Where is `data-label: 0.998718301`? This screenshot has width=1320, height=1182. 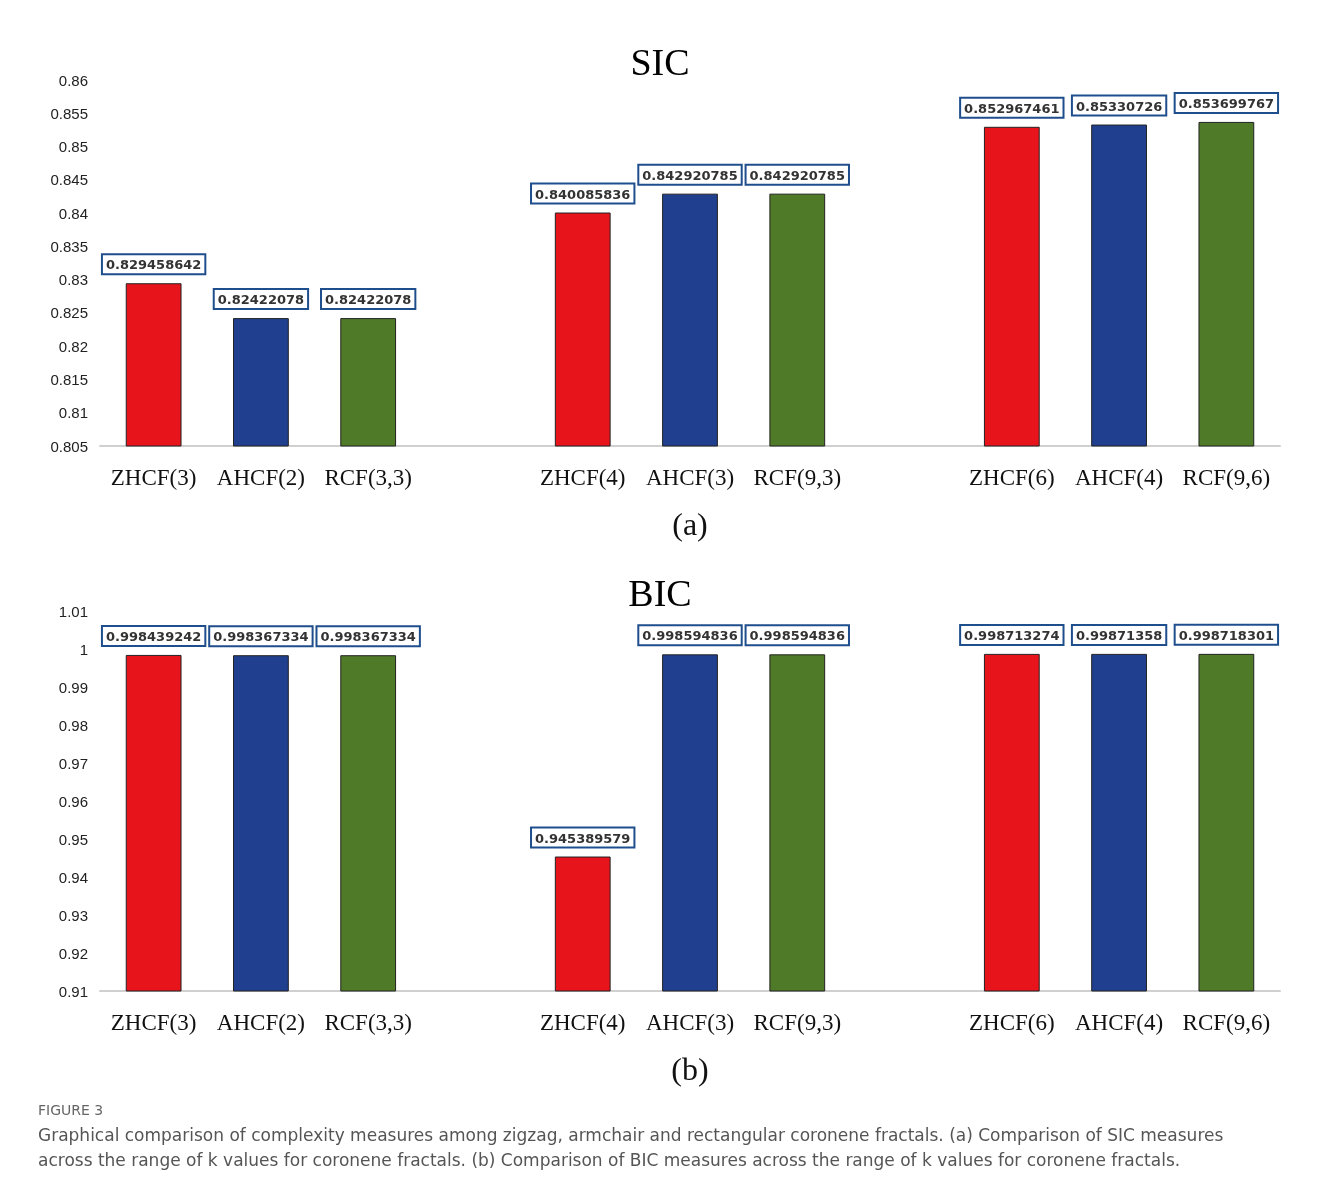 data-label: 0.998718301 is located at coordinates (1226, 635).